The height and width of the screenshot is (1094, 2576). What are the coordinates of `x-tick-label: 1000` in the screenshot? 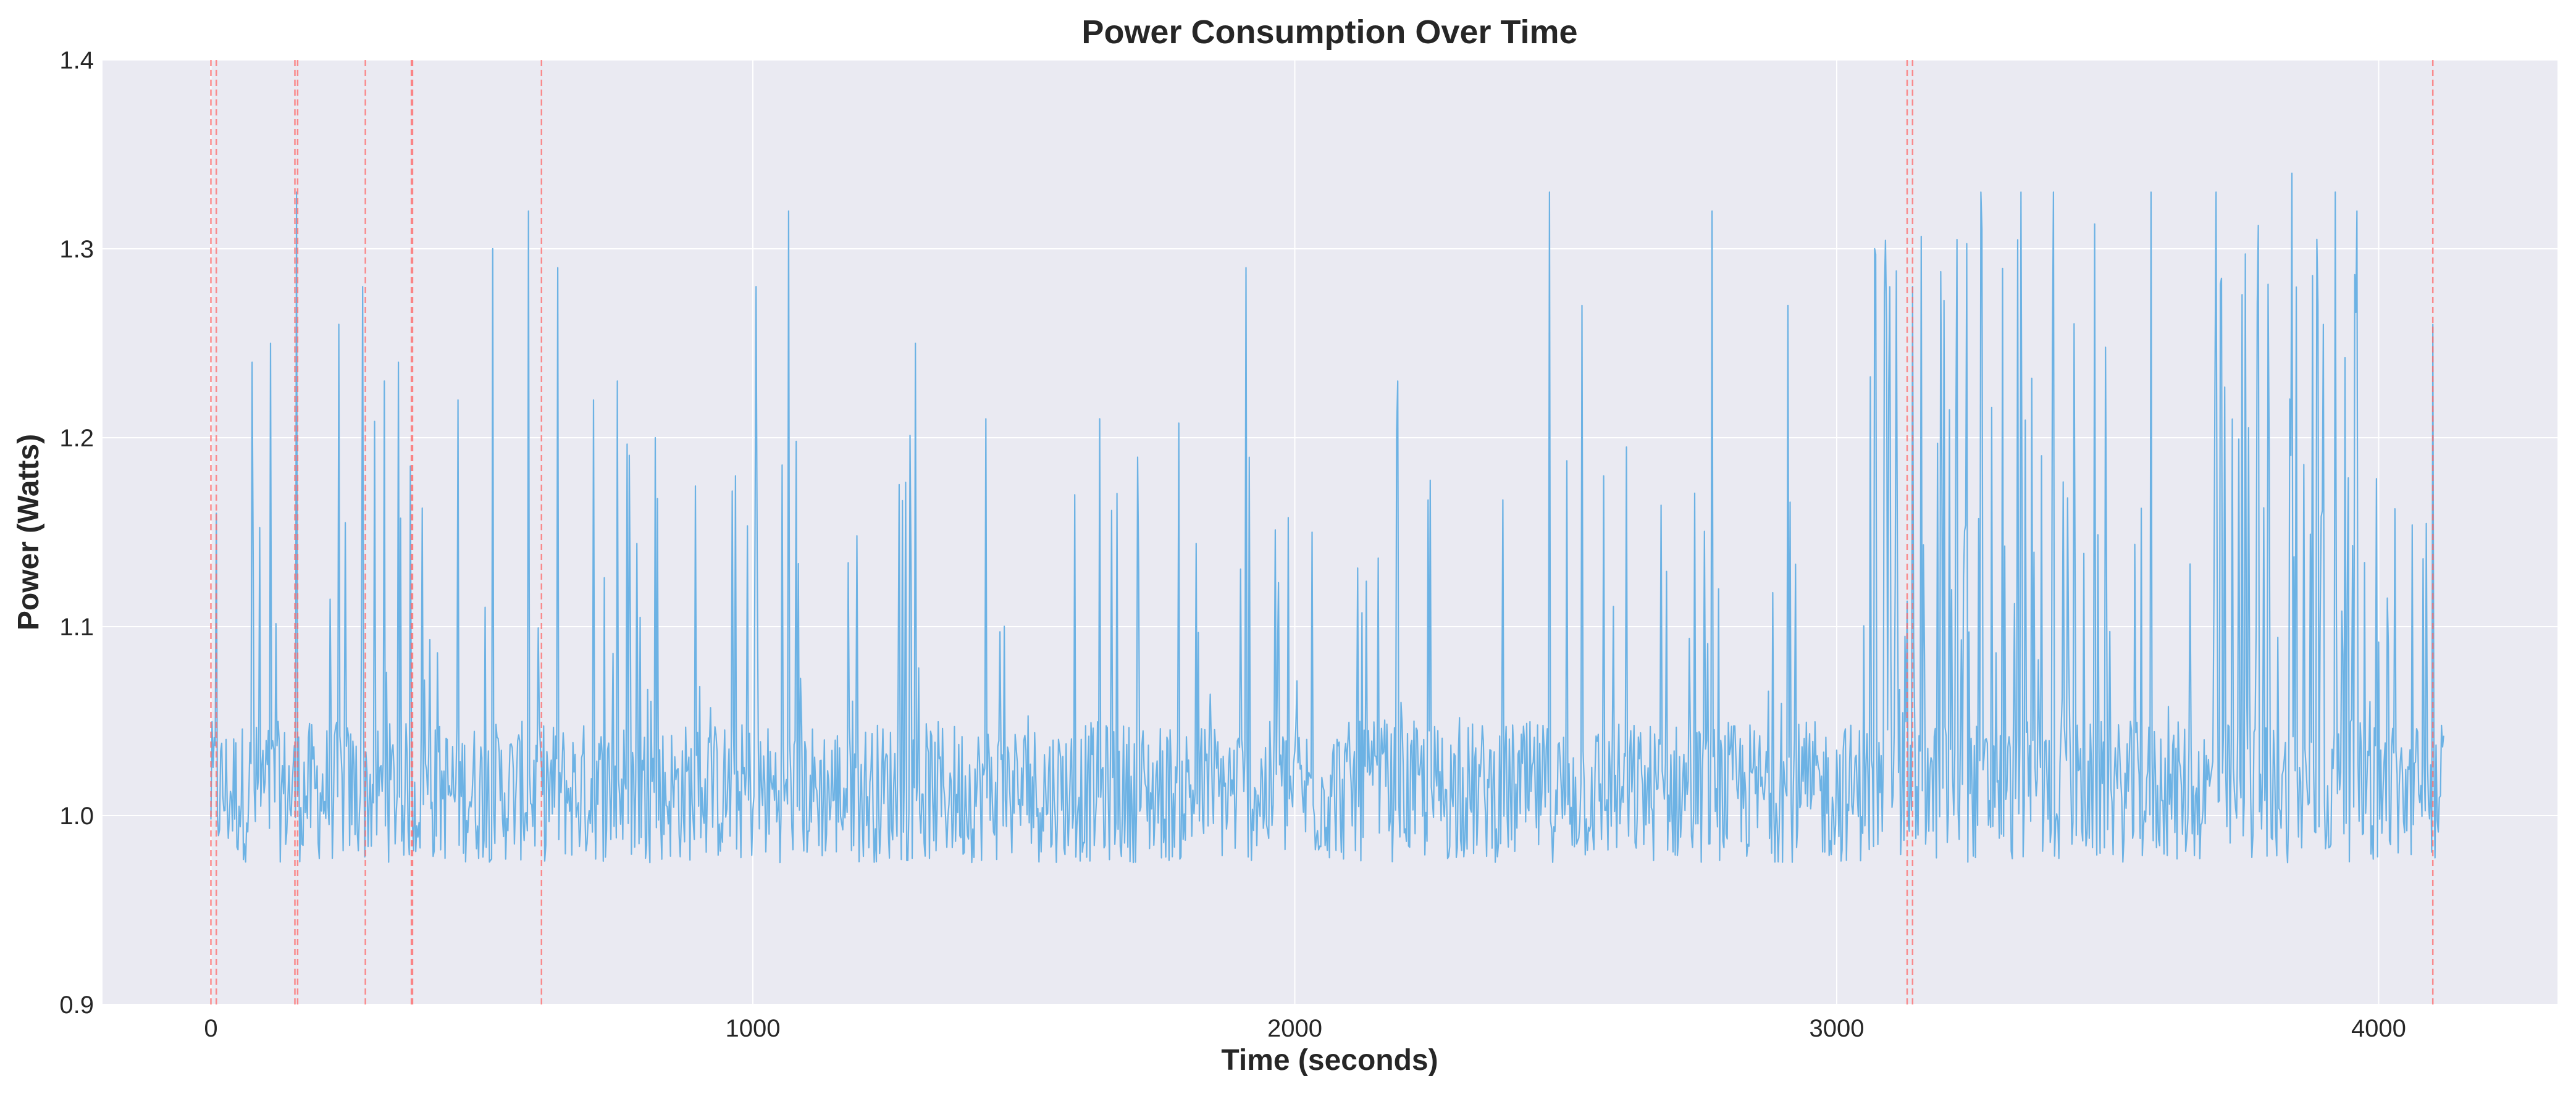 It's located at (752, 1028).